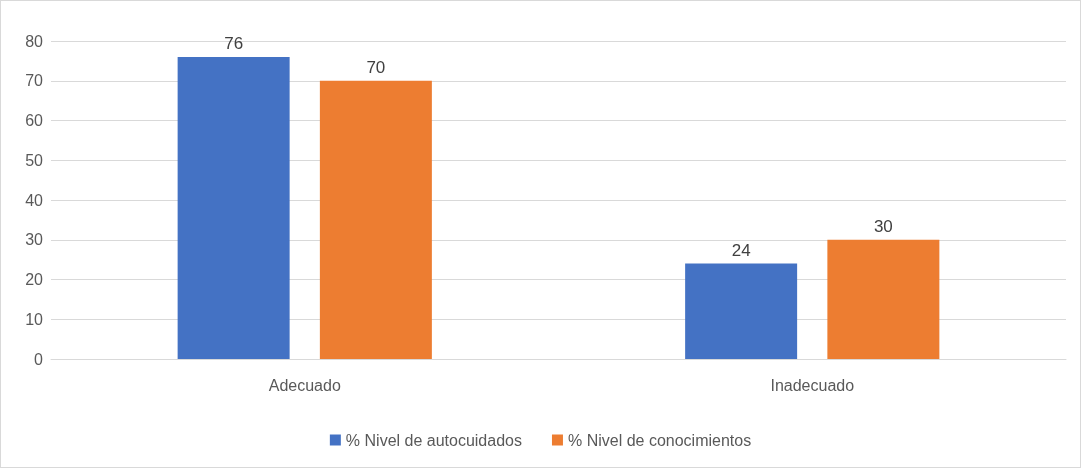 This screenshot has height=468, width=1081. Describe the element at coordinates (234, 43) in the screenshot. I see `data-label: 76` at that location.